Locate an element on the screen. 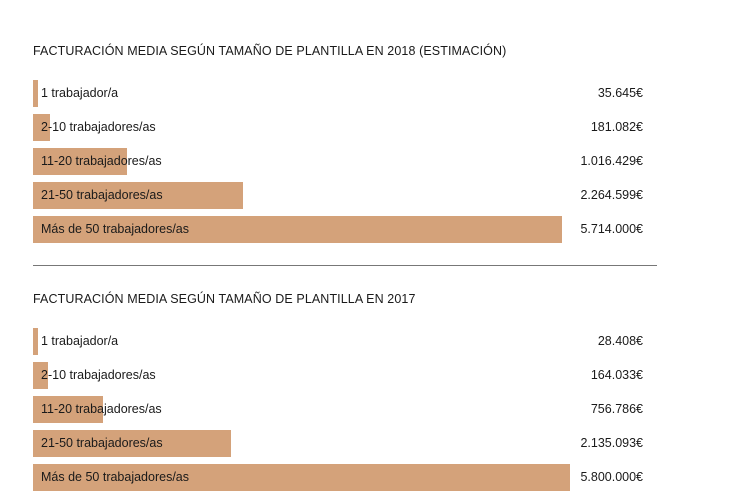 The height and width of the screenshot is (500, 751). bar-value-label: 28.408€ is located at coordinates (620, 341).